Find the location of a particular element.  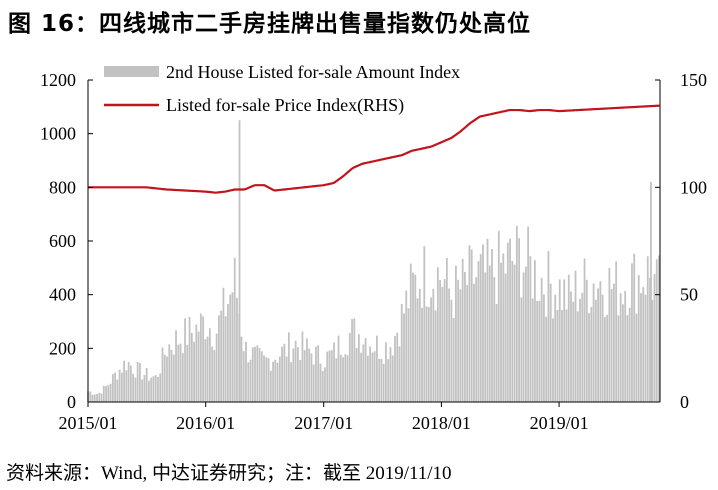

y-right-tick-label: 0 is located at coordinates (684, 402).